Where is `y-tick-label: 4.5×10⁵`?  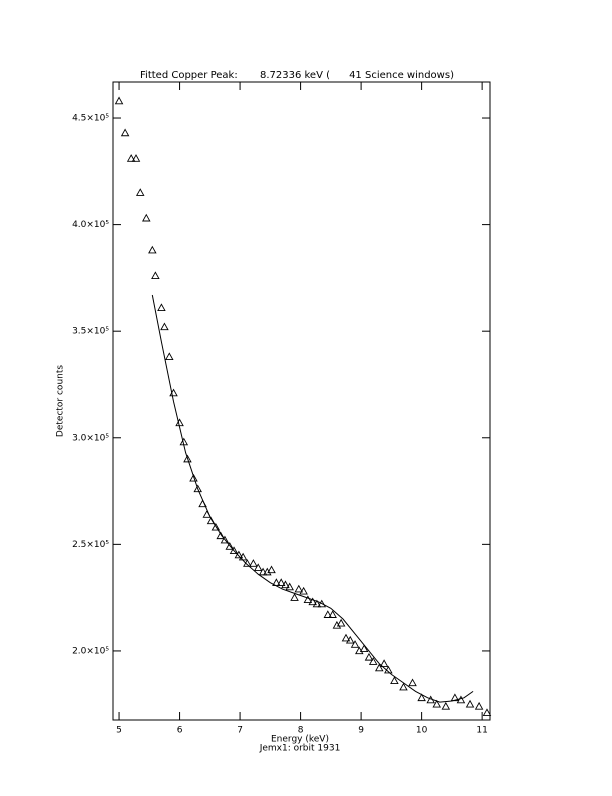
y-tick-label: 4.5×10⁵ is located at coordinates (90, 119).